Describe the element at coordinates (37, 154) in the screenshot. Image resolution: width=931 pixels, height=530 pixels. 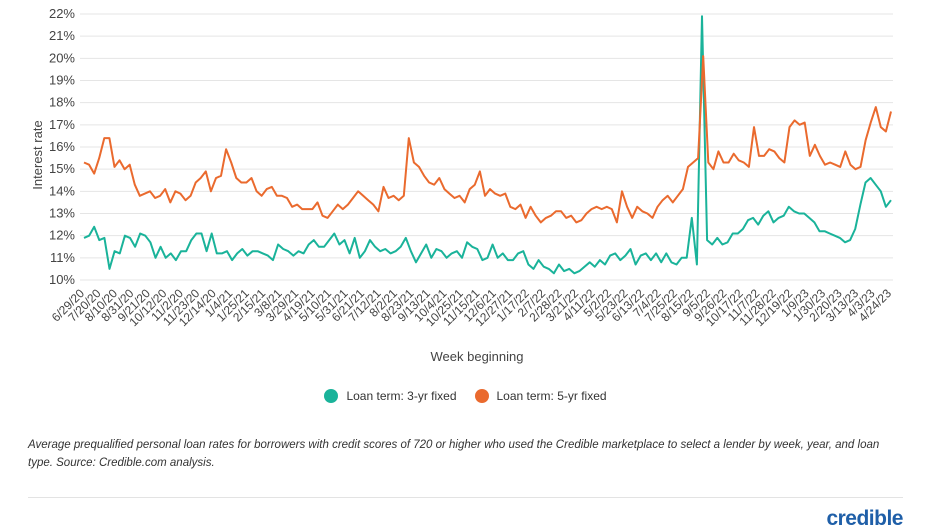
I see `y-axis-title: Interest rate` at that location.